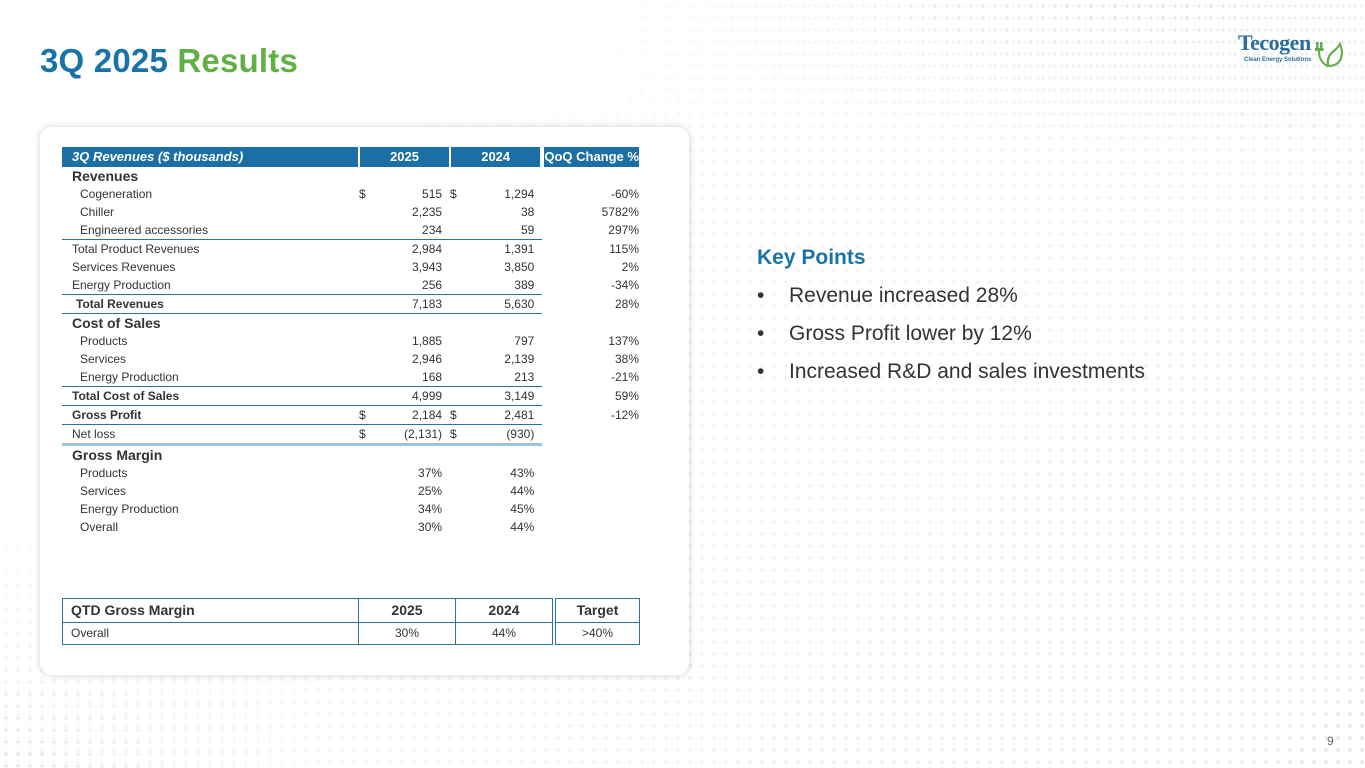  What do you see at coordinates (496, 157) in the screenshot?
I see `header-2024: 2024` at bounding box center [496, 157].